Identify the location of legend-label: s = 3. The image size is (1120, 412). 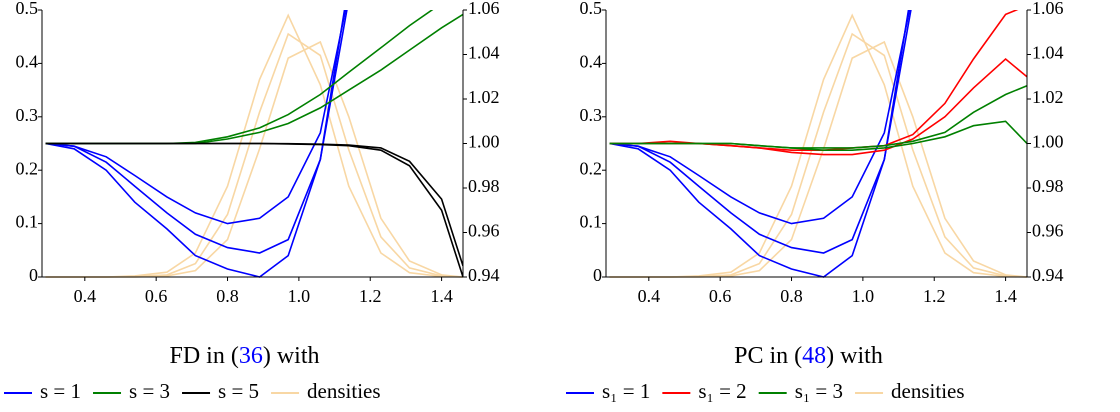
(149, 391).